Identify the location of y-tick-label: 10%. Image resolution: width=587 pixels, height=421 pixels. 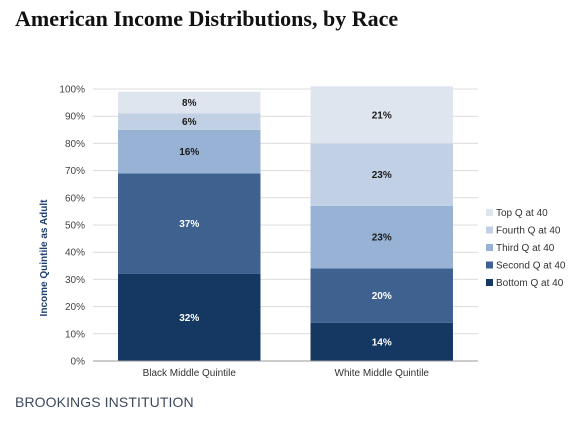
(75, 334).